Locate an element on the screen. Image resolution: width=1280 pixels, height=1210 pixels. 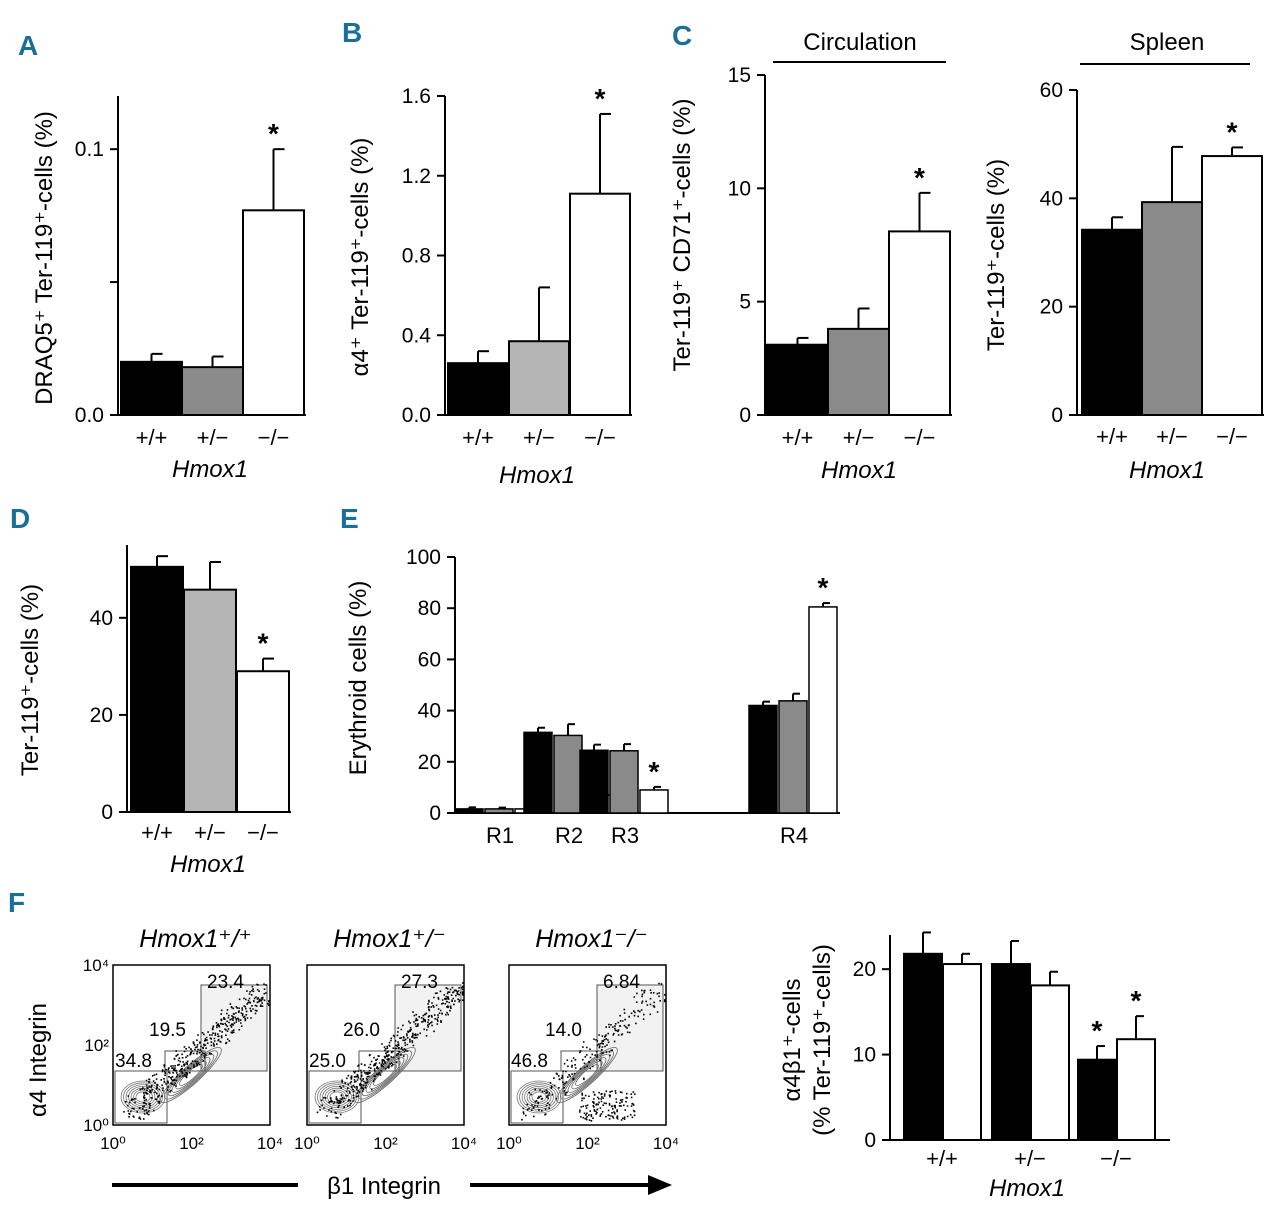
flow-x-arrowhead-icon is located at coordinates (660, 1185).